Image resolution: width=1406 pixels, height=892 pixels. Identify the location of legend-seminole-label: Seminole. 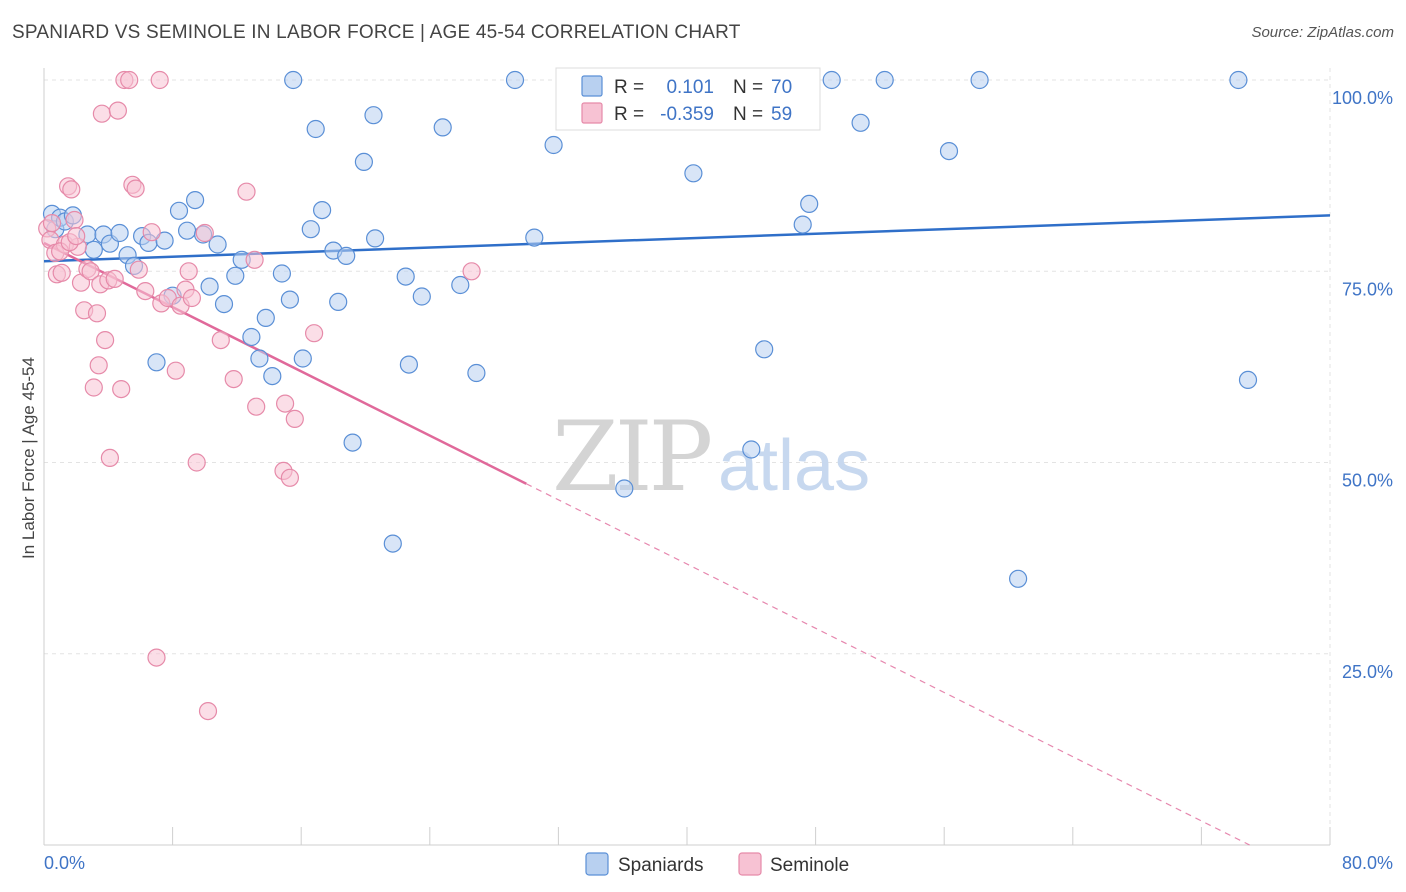
(809, 865).